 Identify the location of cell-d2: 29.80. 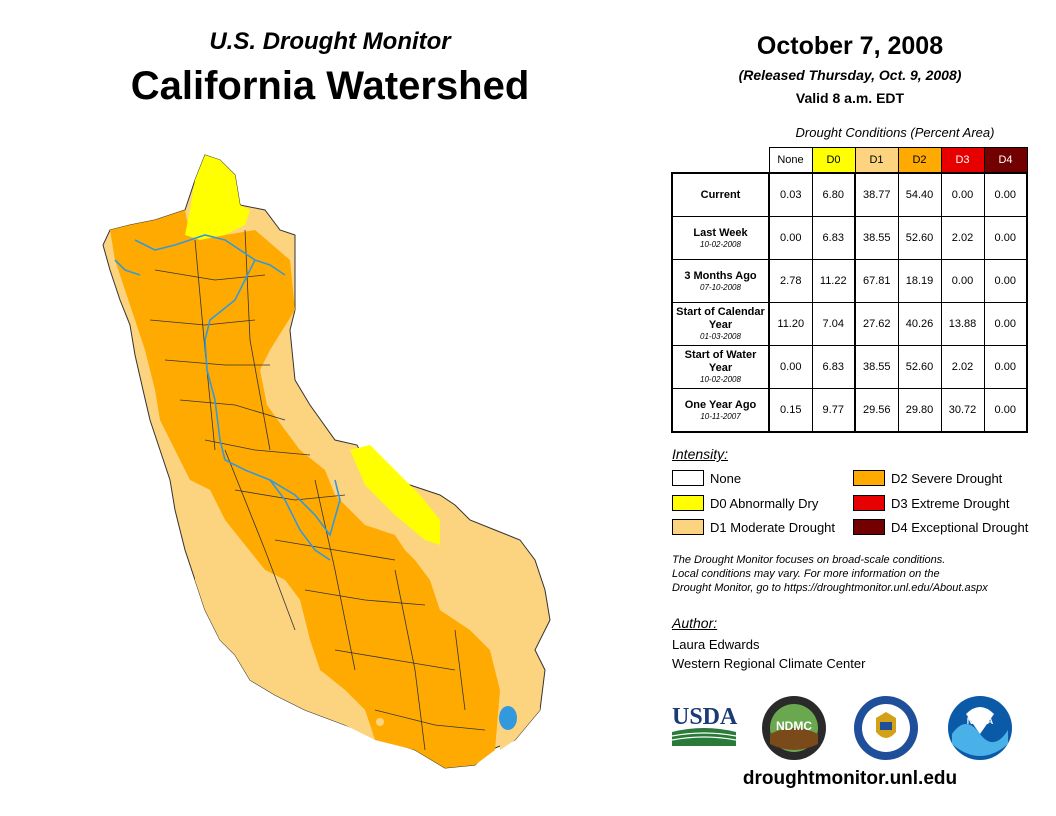
(919, 410).